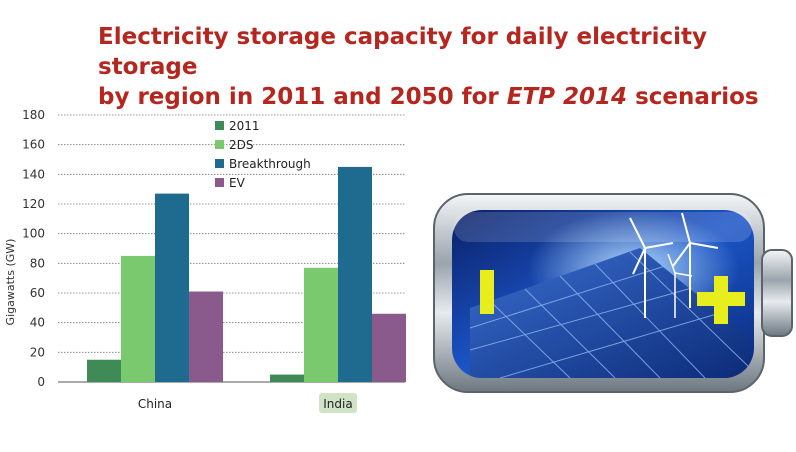  What do you see at coordinates (219, 163) in the screenshot?
I see `legend-swatch-breakthrough` at bounding box center [219, 163].